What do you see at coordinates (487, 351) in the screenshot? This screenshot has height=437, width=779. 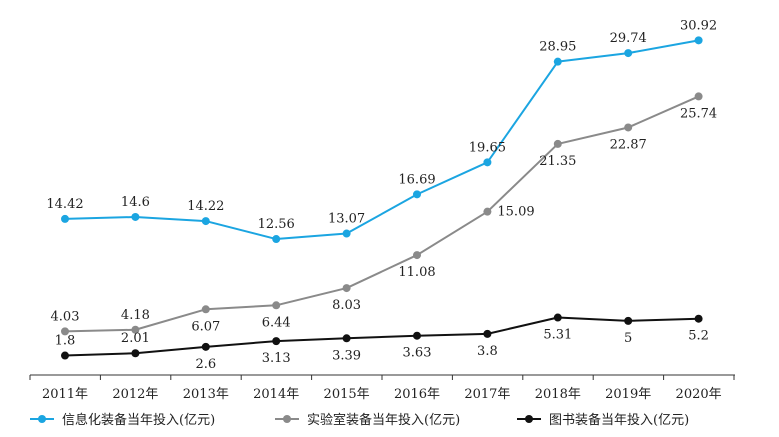 I see `data-label: 3.8` at bounding box center [487, 351].